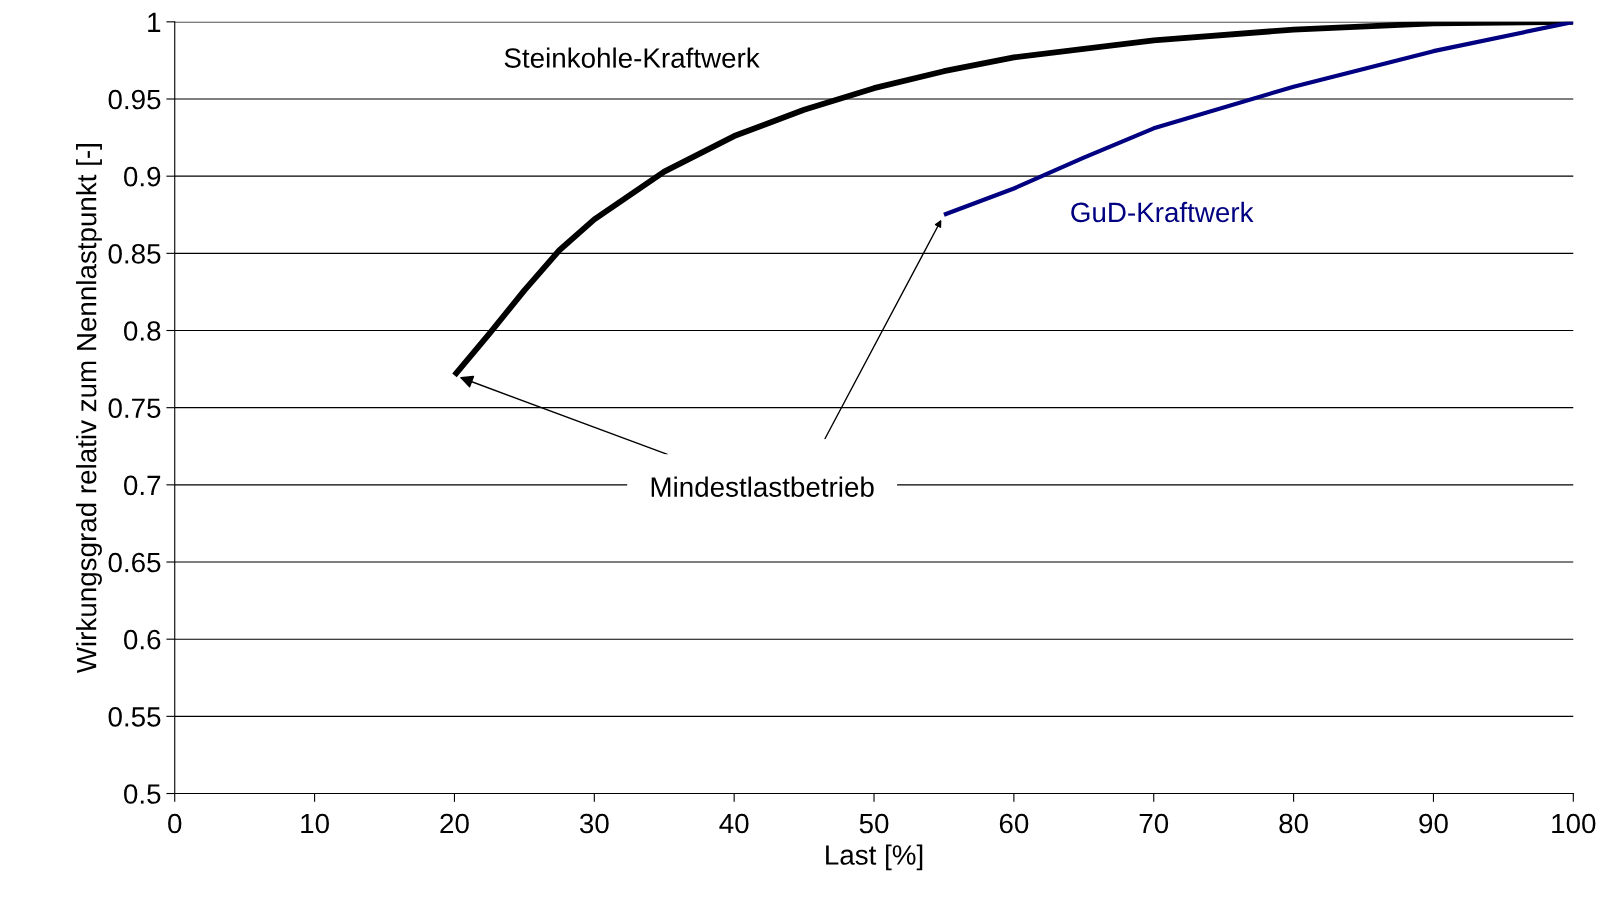 This screenshot has height=910, width=1612. What do you see at coordinates (89, 409) in the screenshot?
I see `y-axis-title: Wirkungsgrad relativ zum Nennlastpunkt [-]` at bounding box center [89, 409].